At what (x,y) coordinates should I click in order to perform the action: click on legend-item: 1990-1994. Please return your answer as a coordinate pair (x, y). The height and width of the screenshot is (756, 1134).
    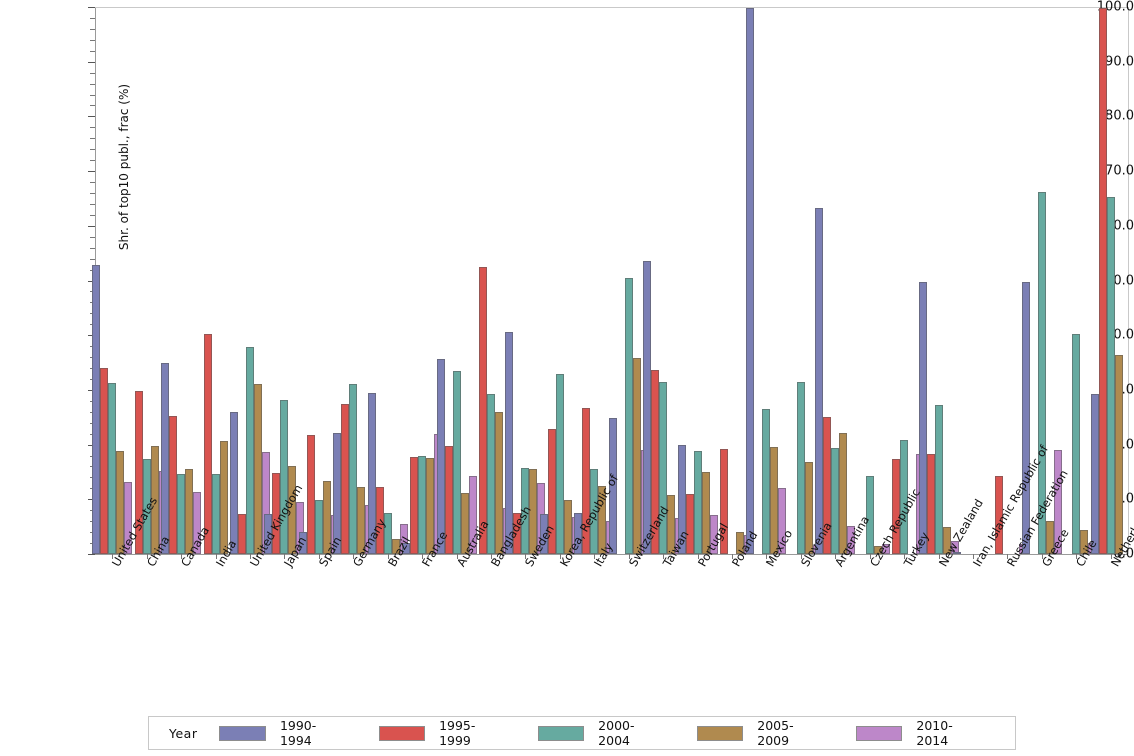
    Looking at the image, I should click on (279, 733).